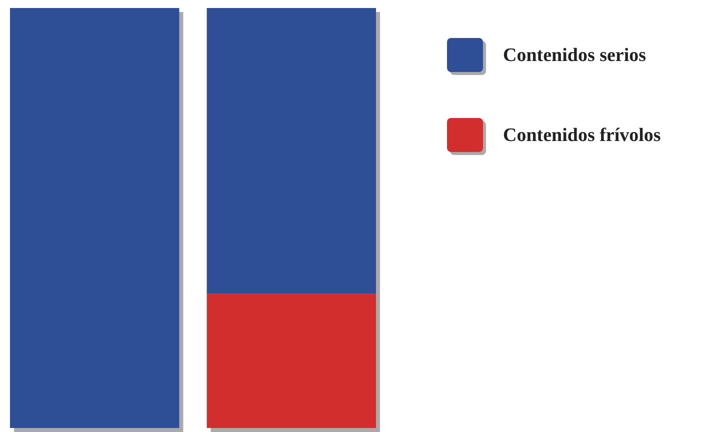  Describe the element at coordinates (574, 55) in the screenshot. I see `legend-label: Contenidos serios` at that location.